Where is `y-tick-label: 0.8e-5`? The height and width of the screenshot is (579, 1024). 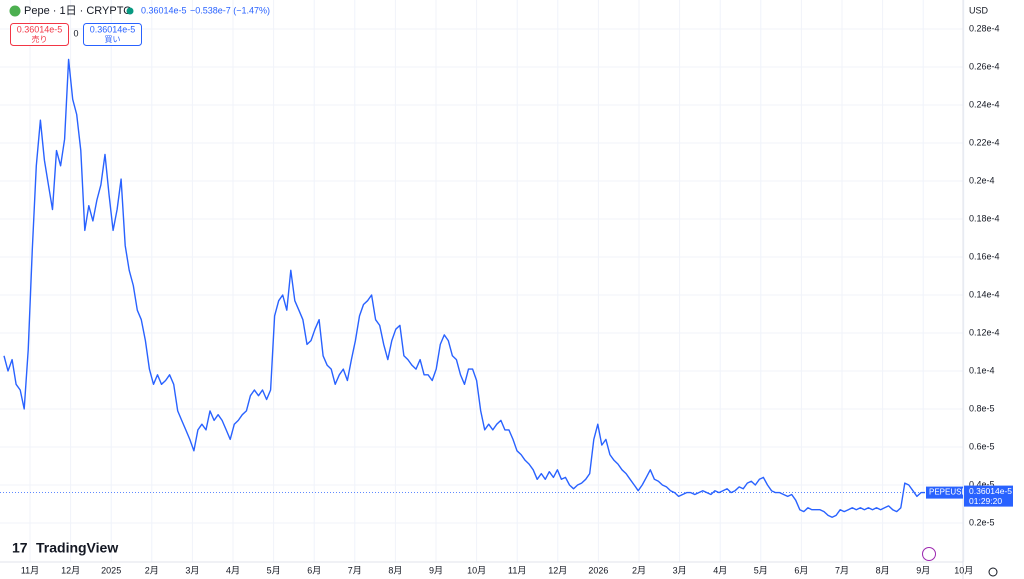
y-tick-label: 0.8e-5 is located at coordinates (982, 408).